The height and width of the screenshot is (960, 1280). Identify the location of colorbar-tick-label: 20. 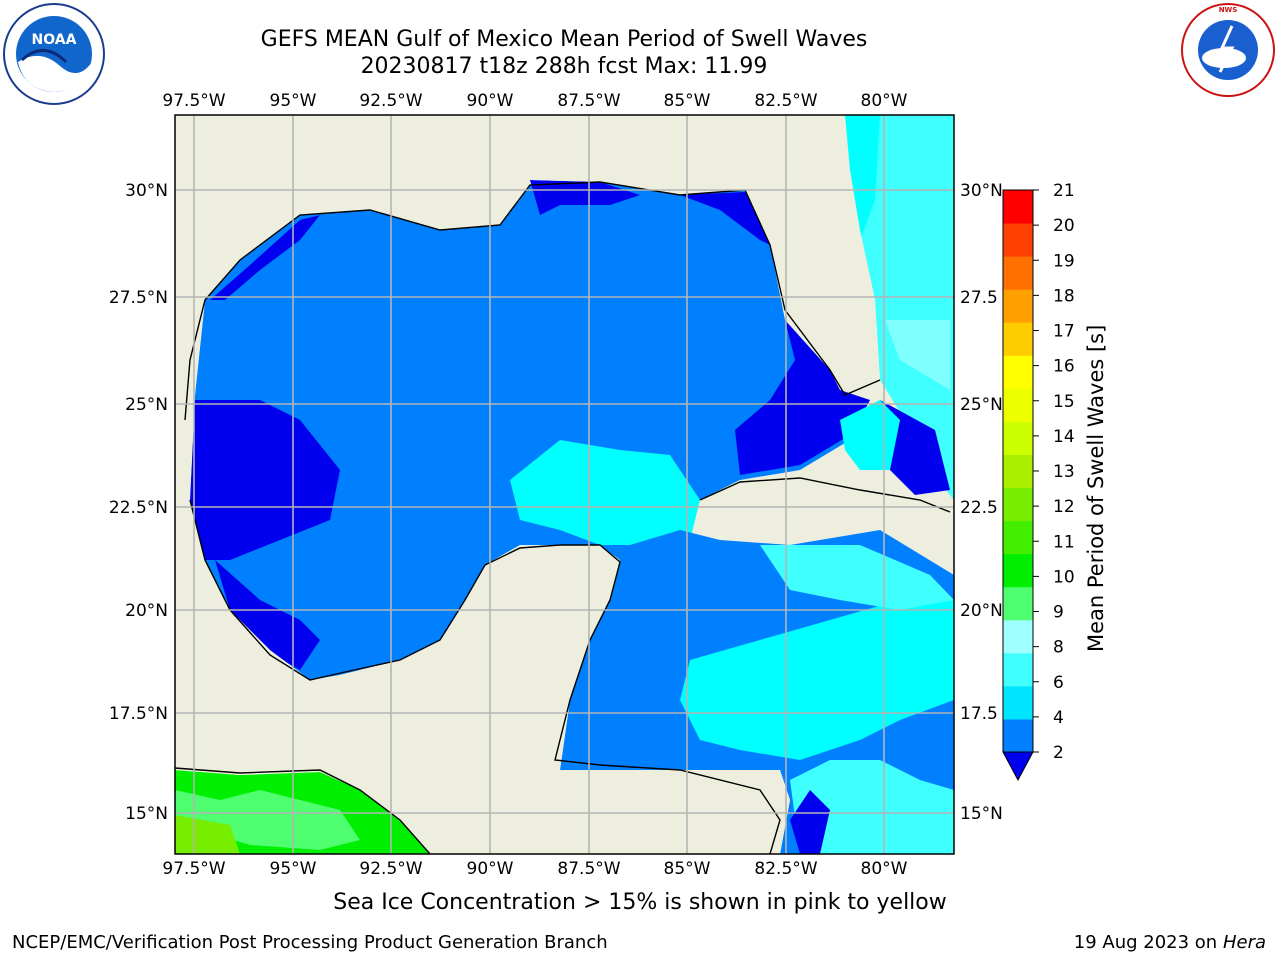
(1064, 226).